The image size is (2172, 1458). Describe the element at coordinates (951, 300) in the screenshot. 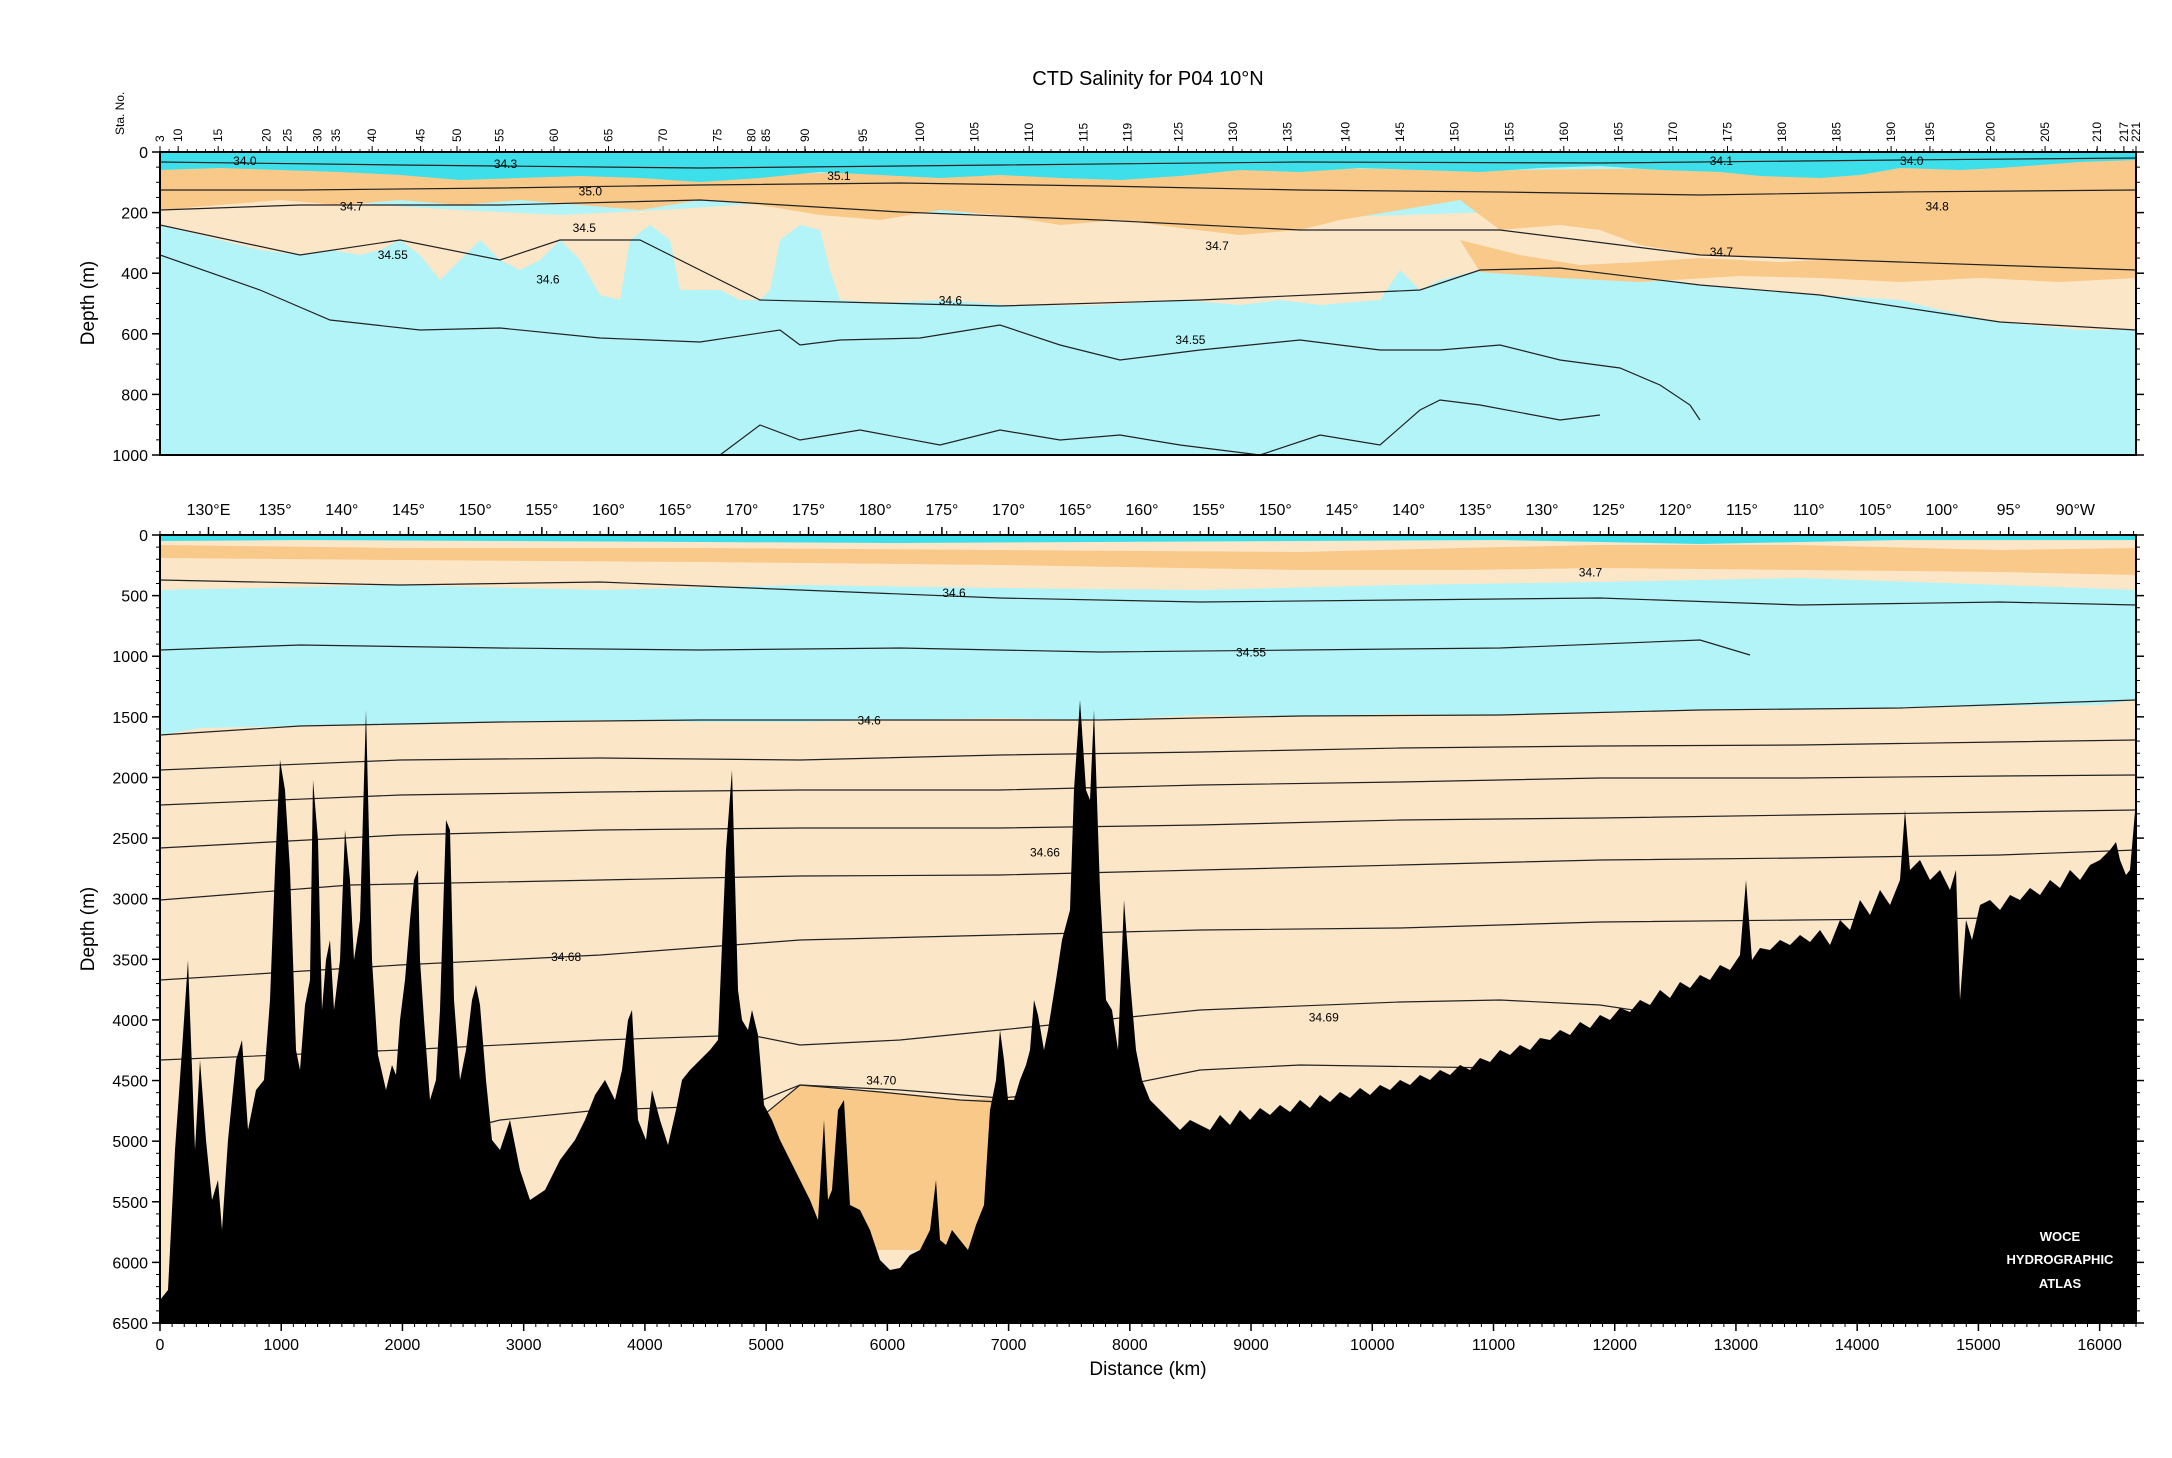

I see `upper-contour-label: 34.6` at that location.